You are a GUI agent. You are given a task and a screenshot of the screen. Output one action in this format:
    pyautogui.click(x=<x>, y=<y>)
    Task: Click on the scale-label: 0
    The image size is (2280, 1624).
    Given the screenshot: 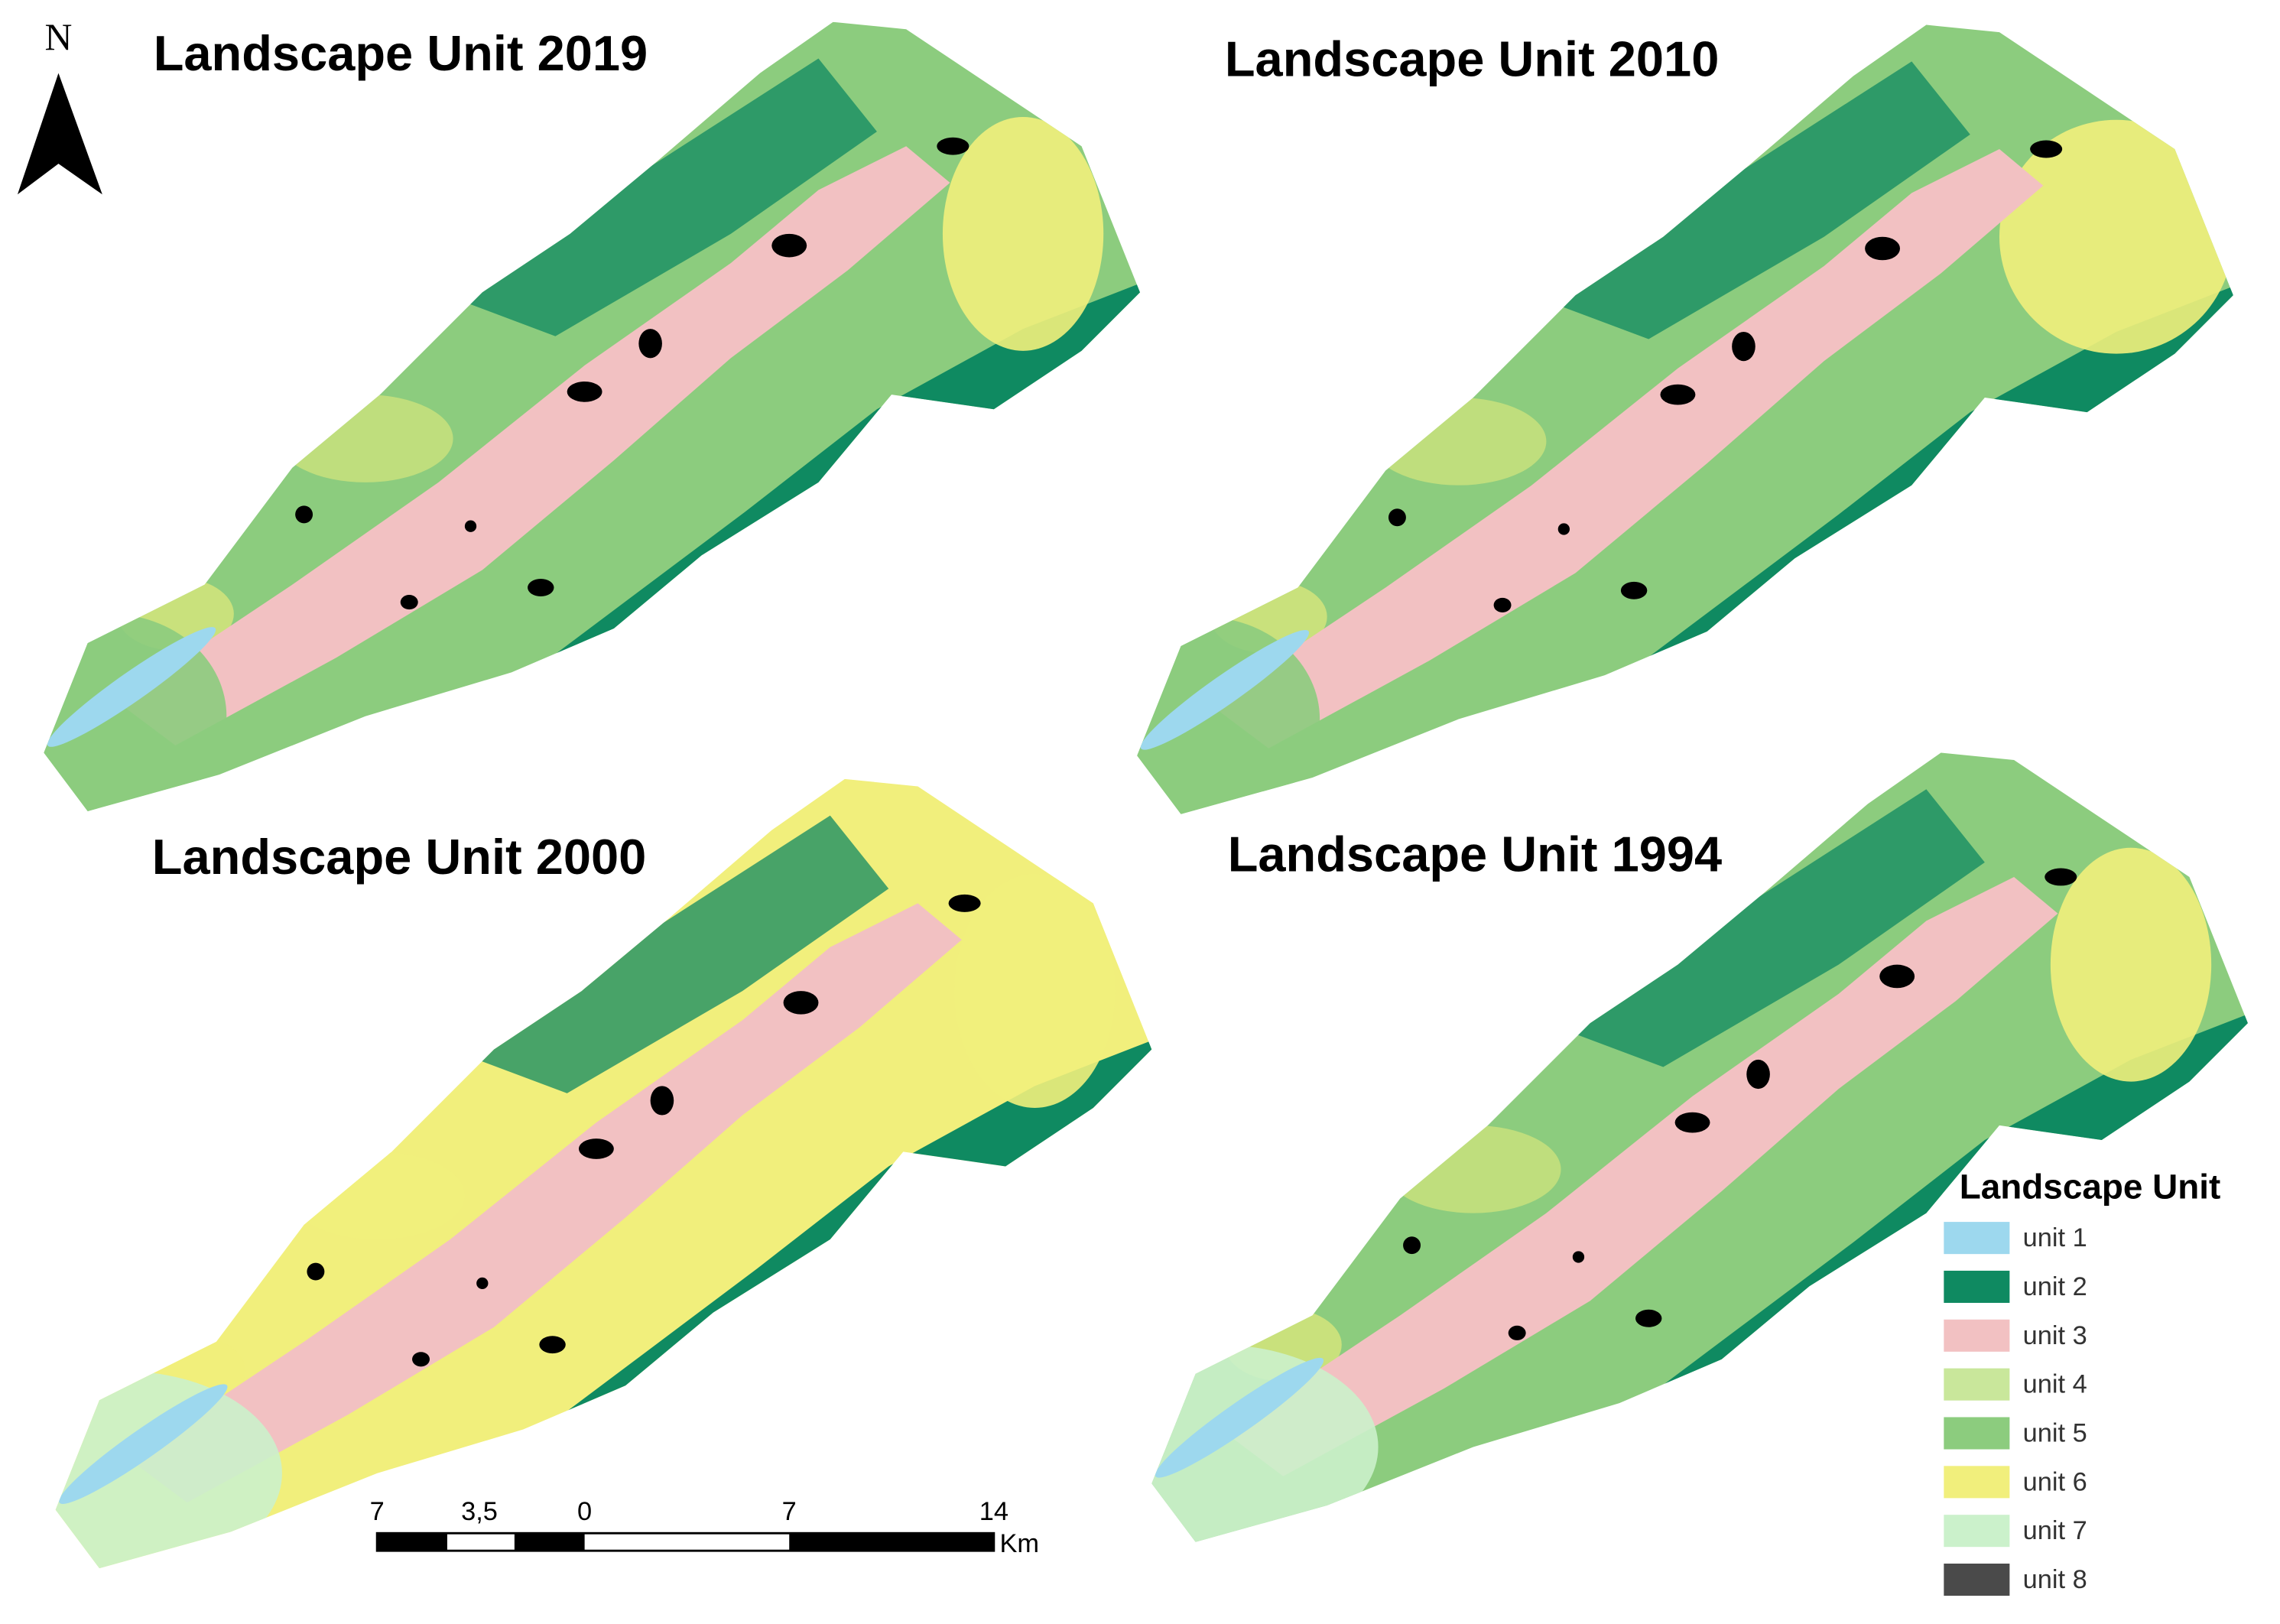 What is the action you would take?
    pyautogui.click(x=584, y=1511)
    